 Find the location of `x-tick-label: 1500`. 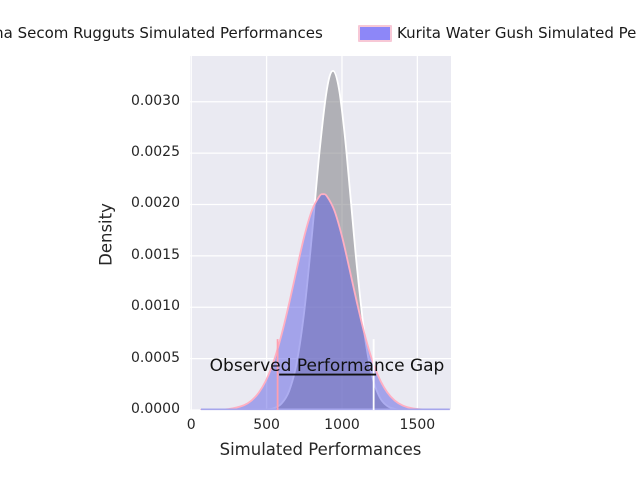

x-tick-label: 1500 is located at coordinates (417, 425).